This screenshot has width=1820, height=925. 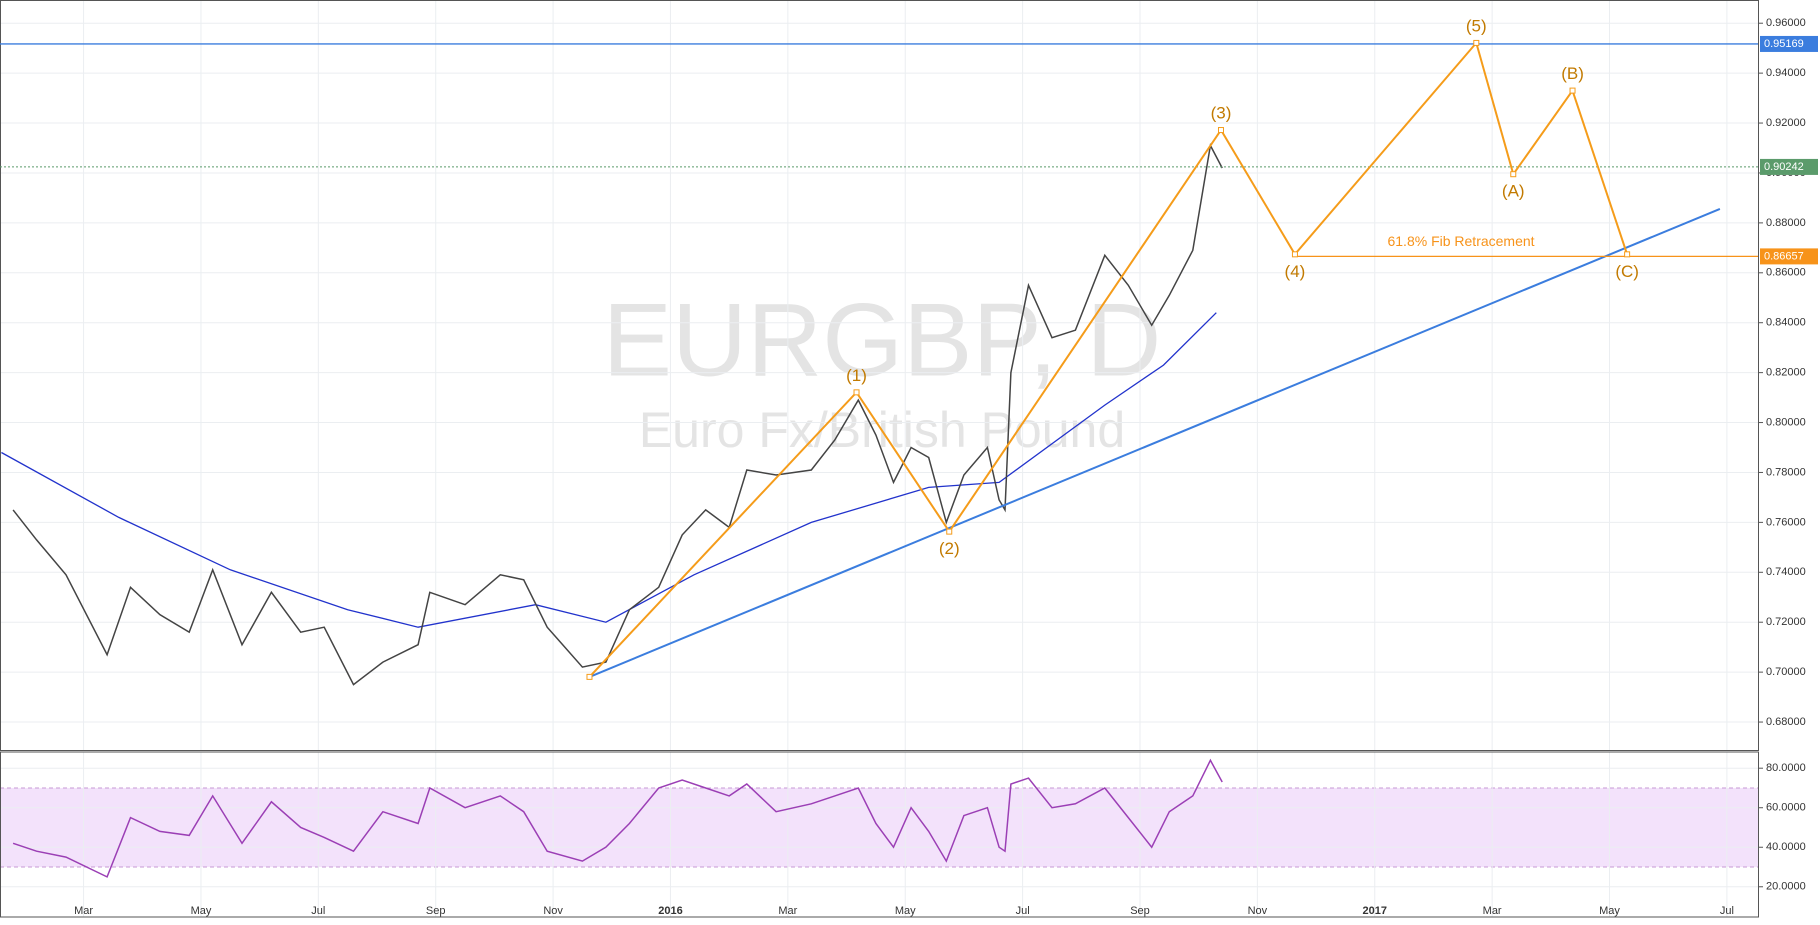 I want to click on watermark-symbol: EURGBP, D, so click(x=882, y=340).